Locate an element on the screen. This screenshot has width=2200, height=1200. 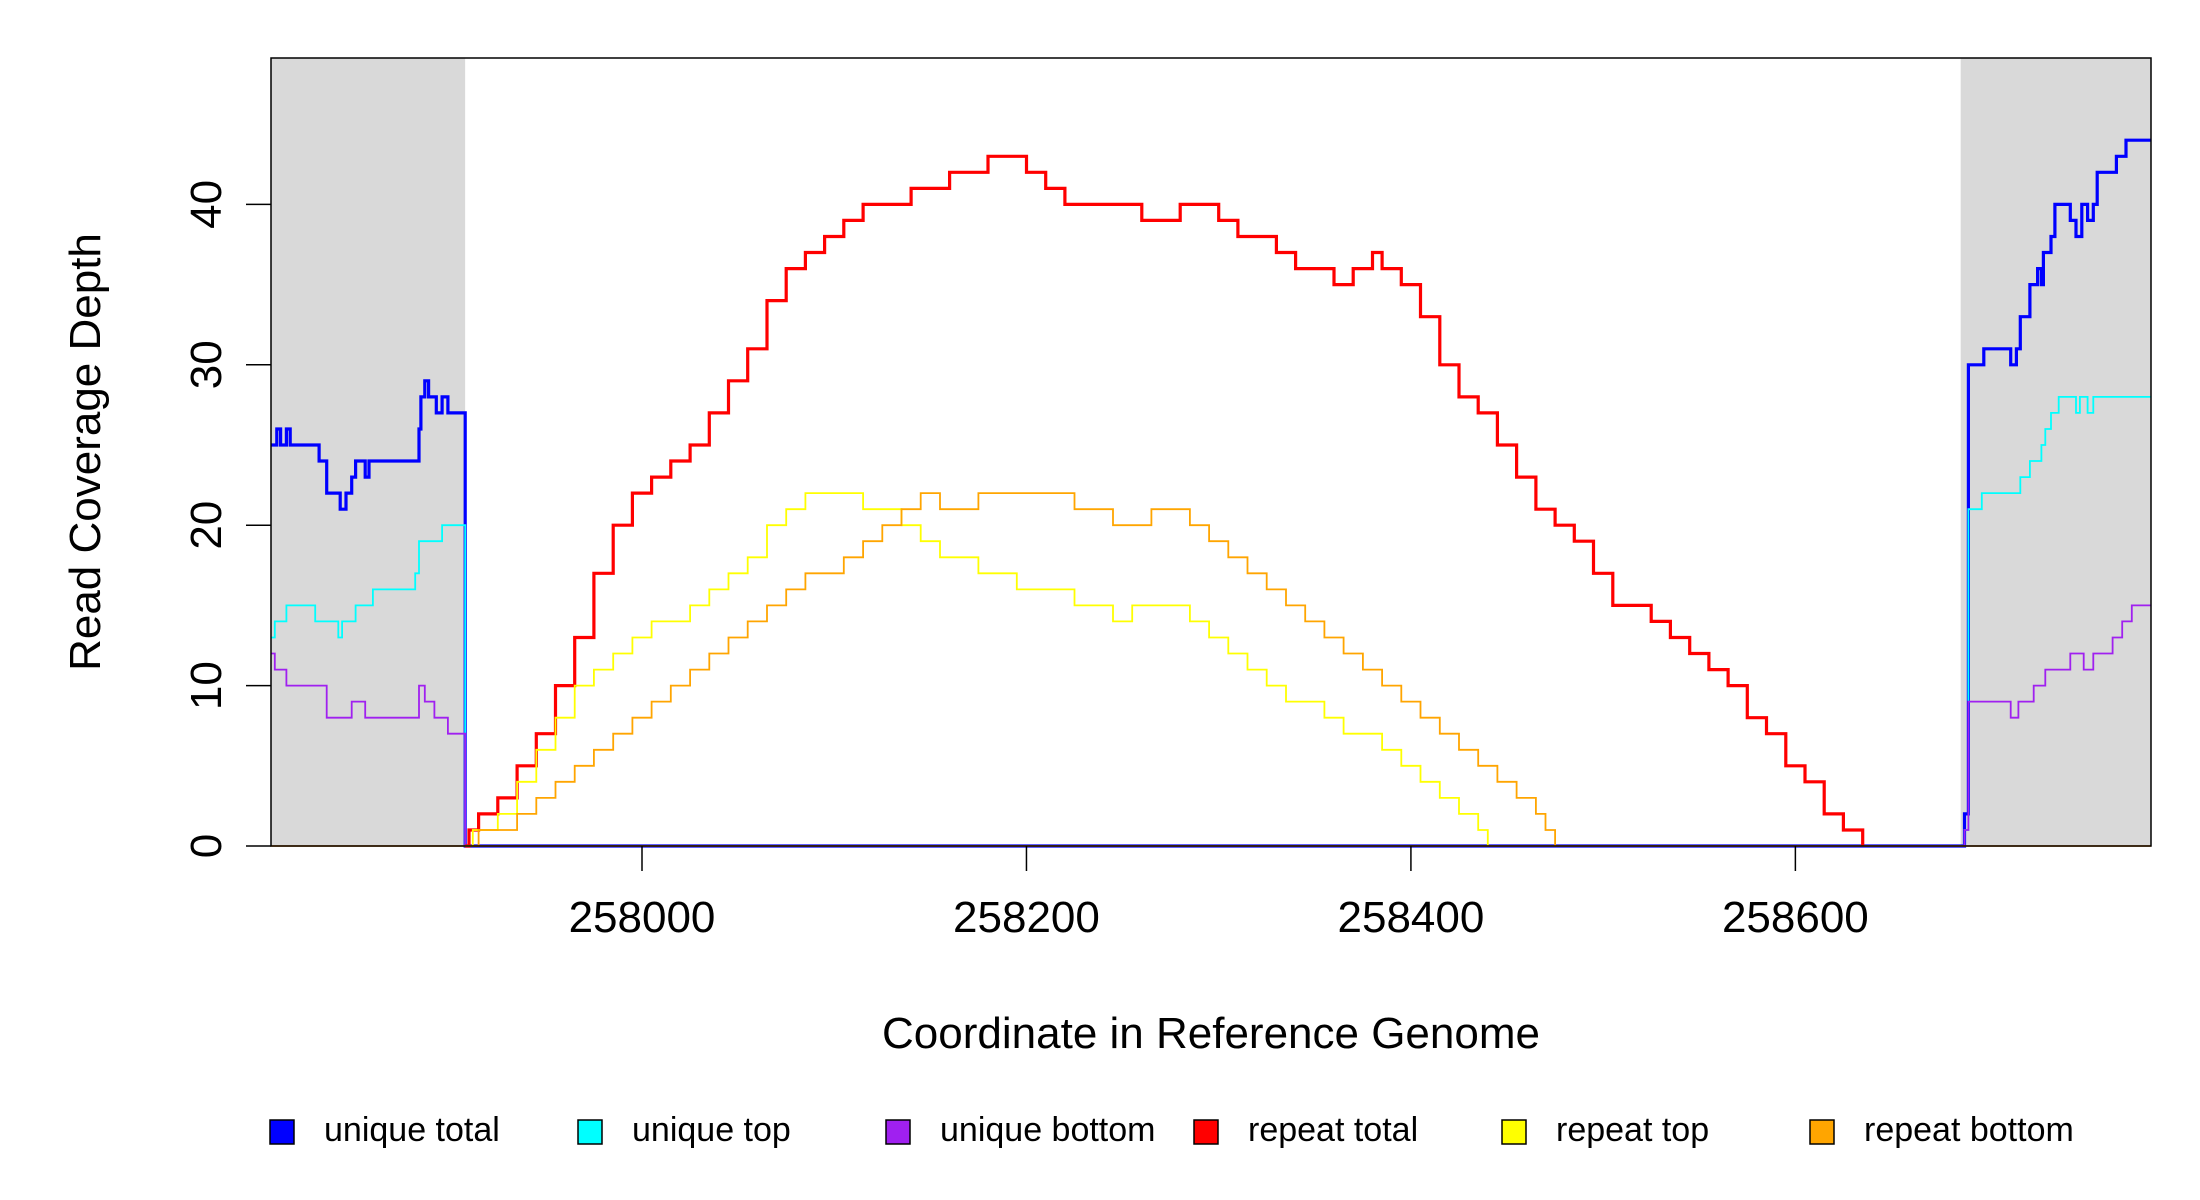
x-tick-label: 258400 is located at coordinates (1411, 917).